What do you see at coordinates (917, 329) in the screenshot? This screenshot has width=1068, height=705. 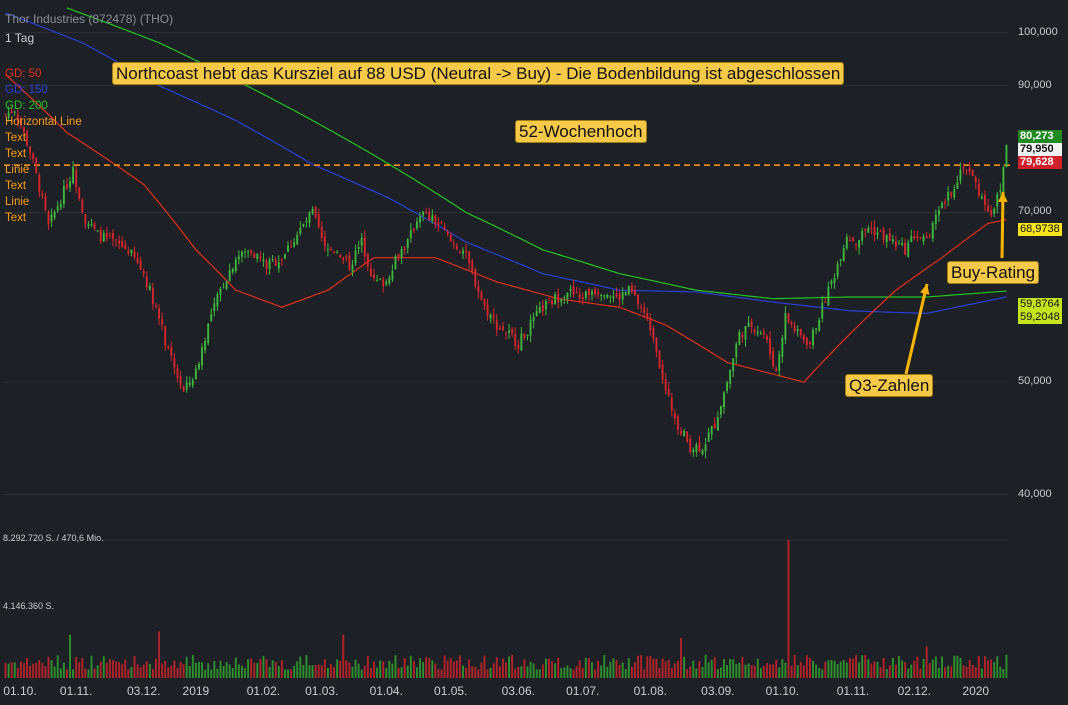 I see `arrow` at bounding box center [917, 329].